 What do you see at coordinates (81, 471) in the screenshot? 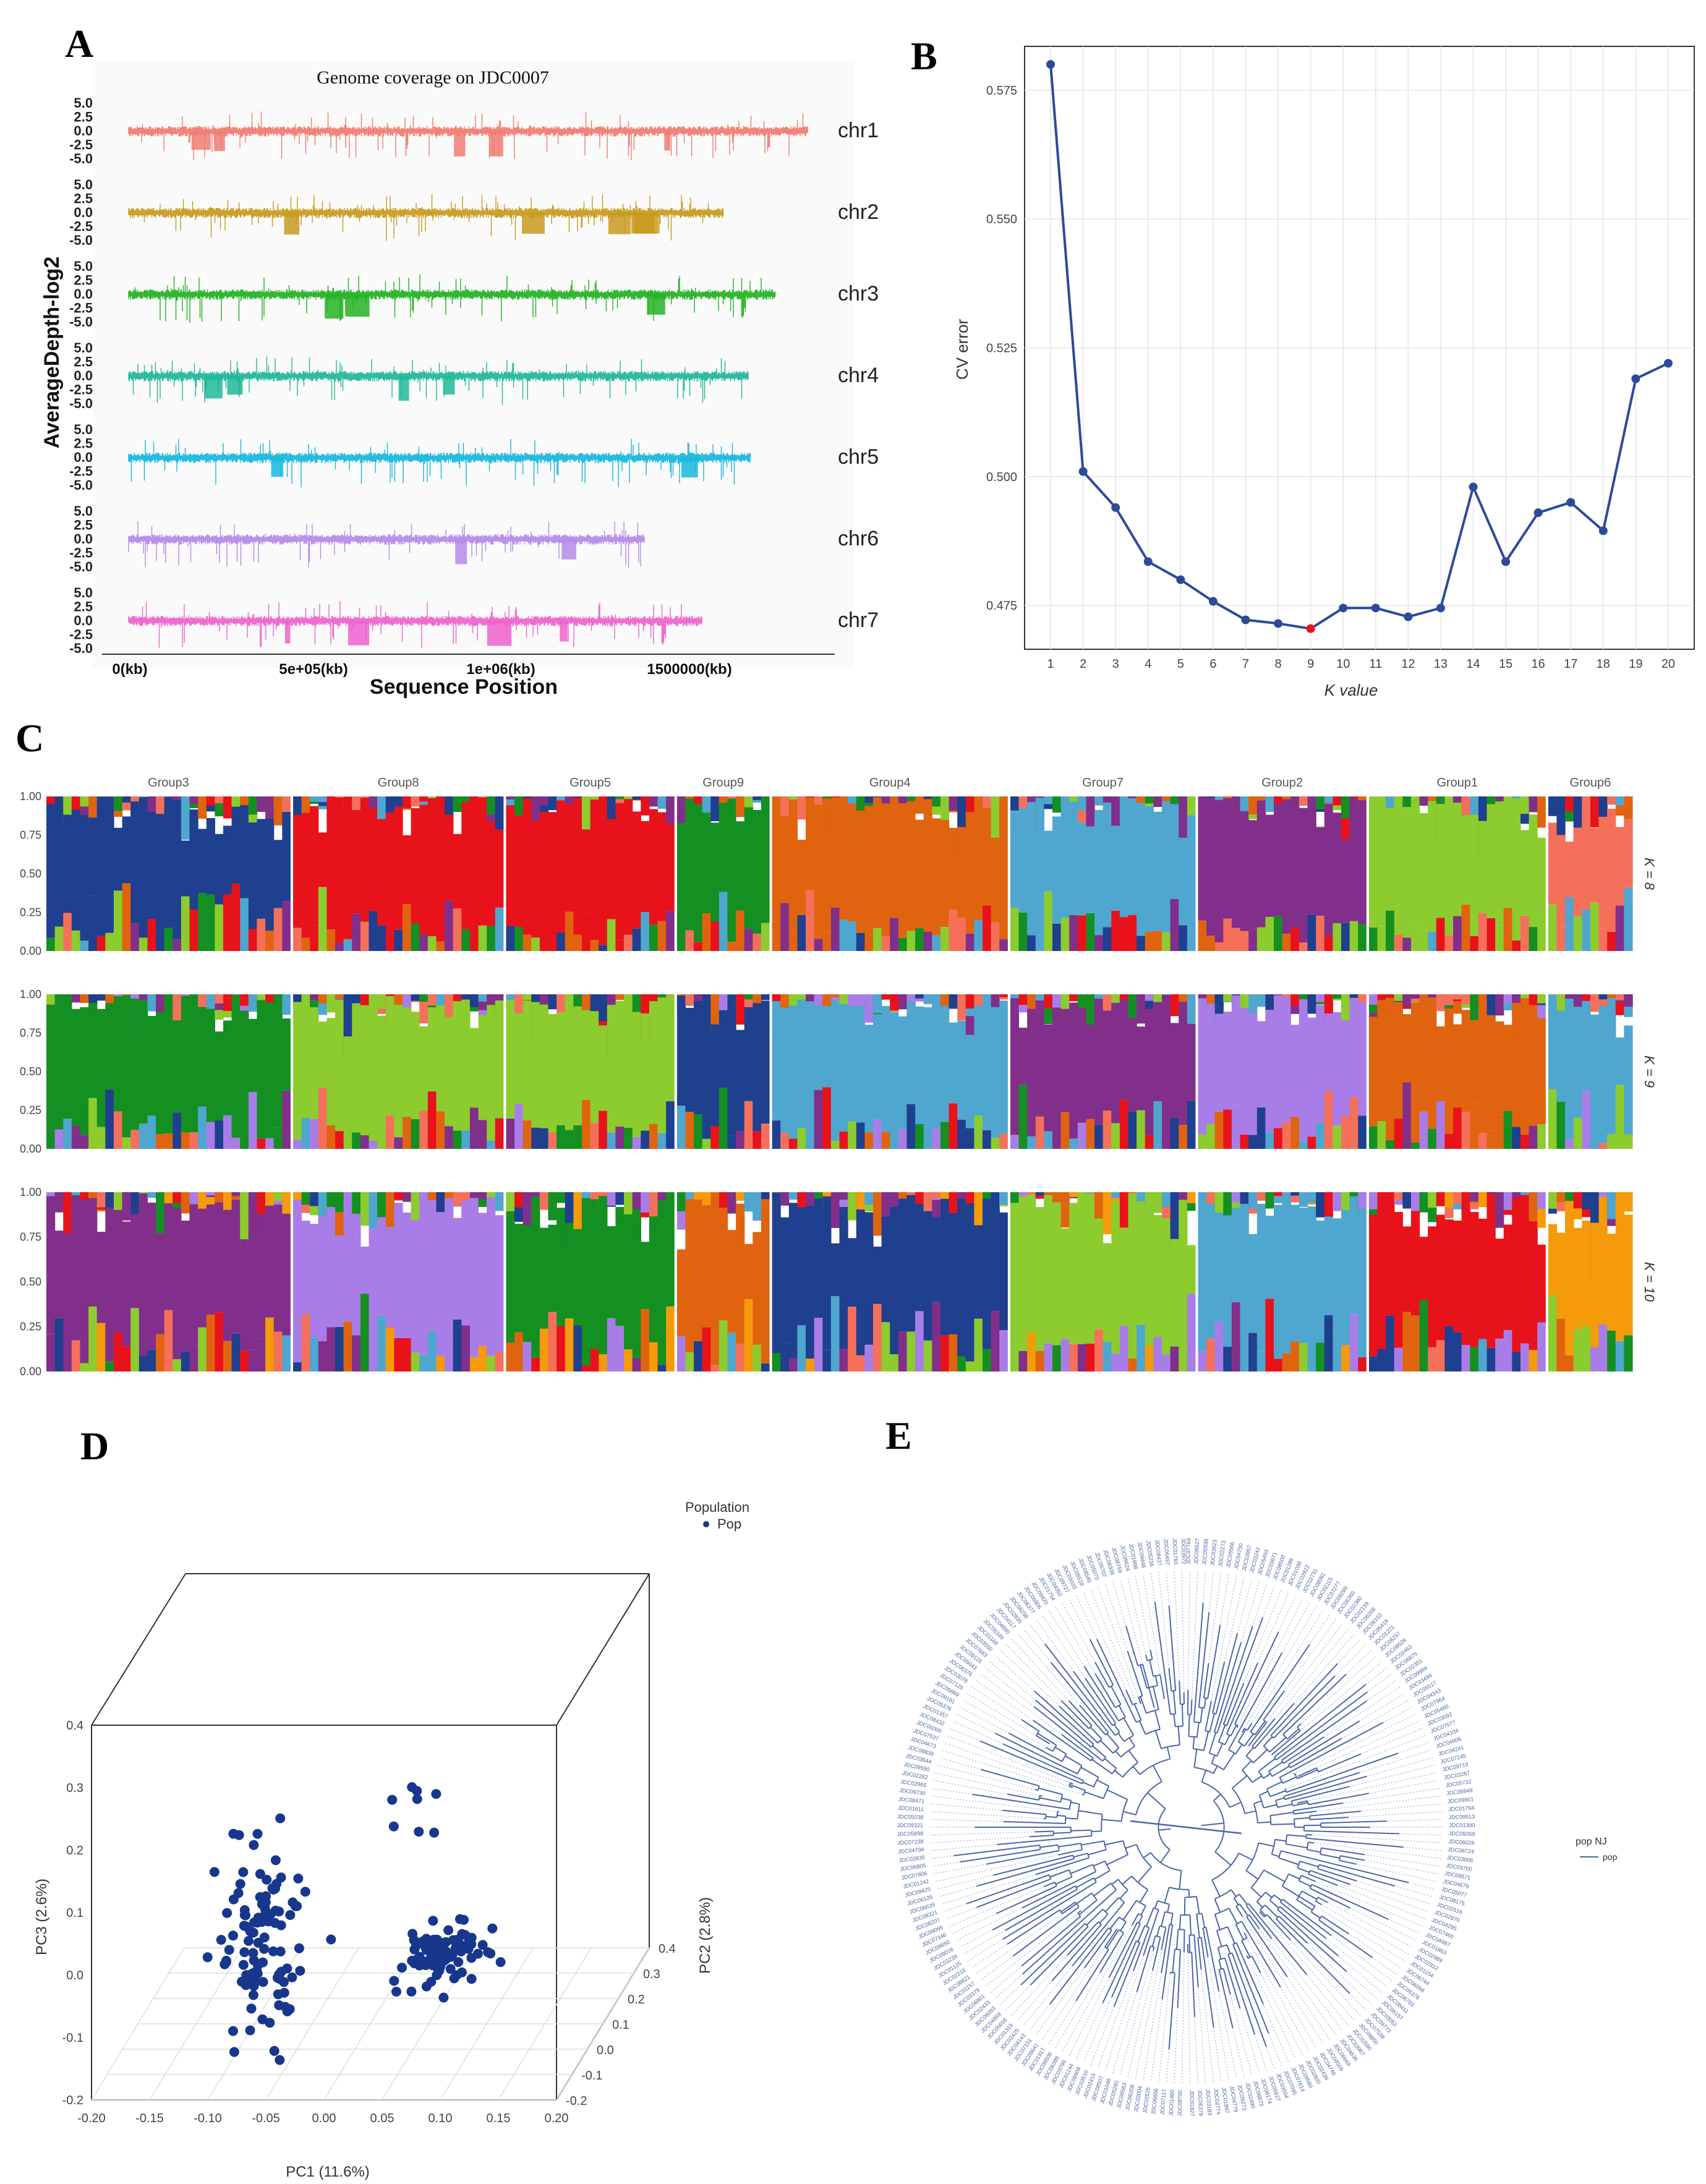
I see `panel-a-ytick: -2.5` at bounding box center [81, 471].